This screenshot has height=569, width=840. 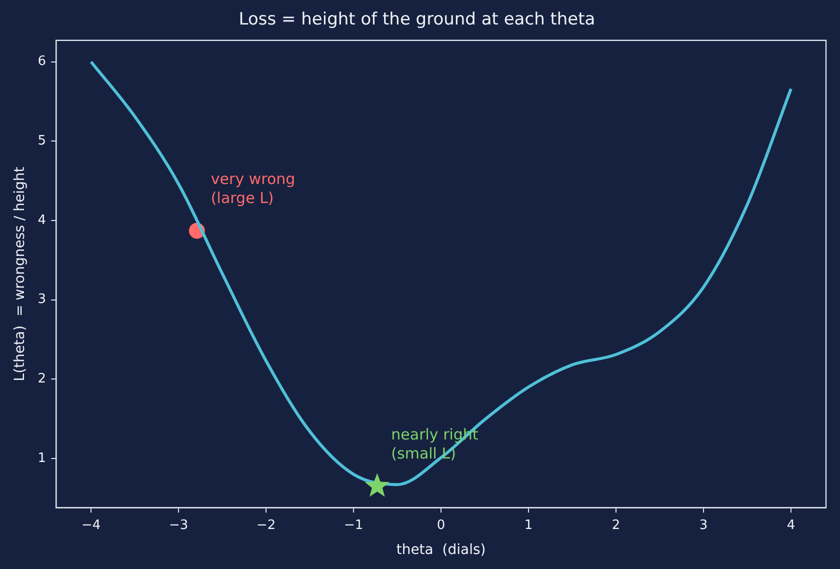 I want to click on y-tick-label: 3, so click(x=42, y=300).